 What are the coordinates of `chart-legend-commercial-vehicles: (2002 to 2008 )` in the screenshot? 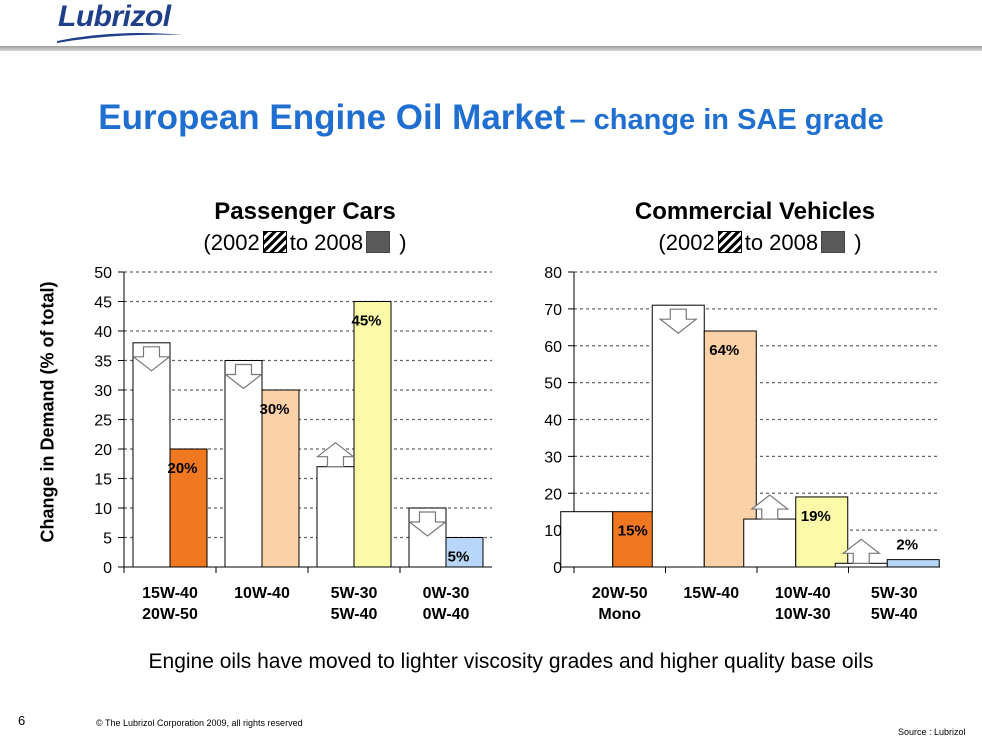 It's located at (760, 243).